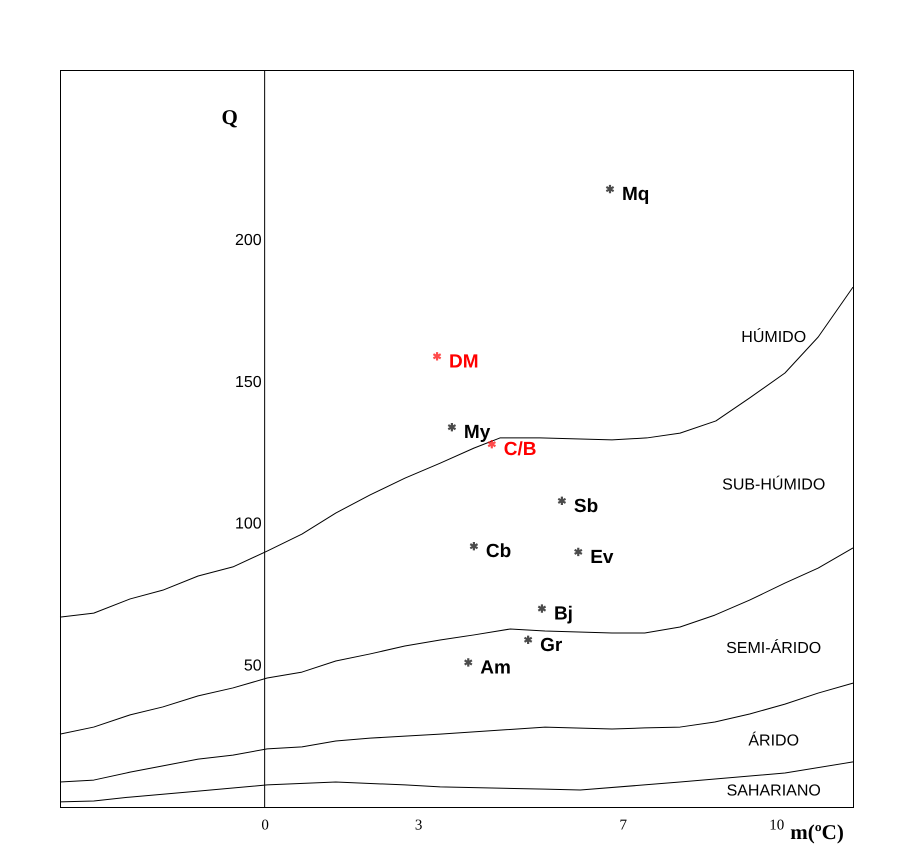 The width and height of the screenshot is (917, 847). What do you see at coordinates (464, 361) in the screenshot?
I see `series-label: DM` at bounding box center [464, 361].